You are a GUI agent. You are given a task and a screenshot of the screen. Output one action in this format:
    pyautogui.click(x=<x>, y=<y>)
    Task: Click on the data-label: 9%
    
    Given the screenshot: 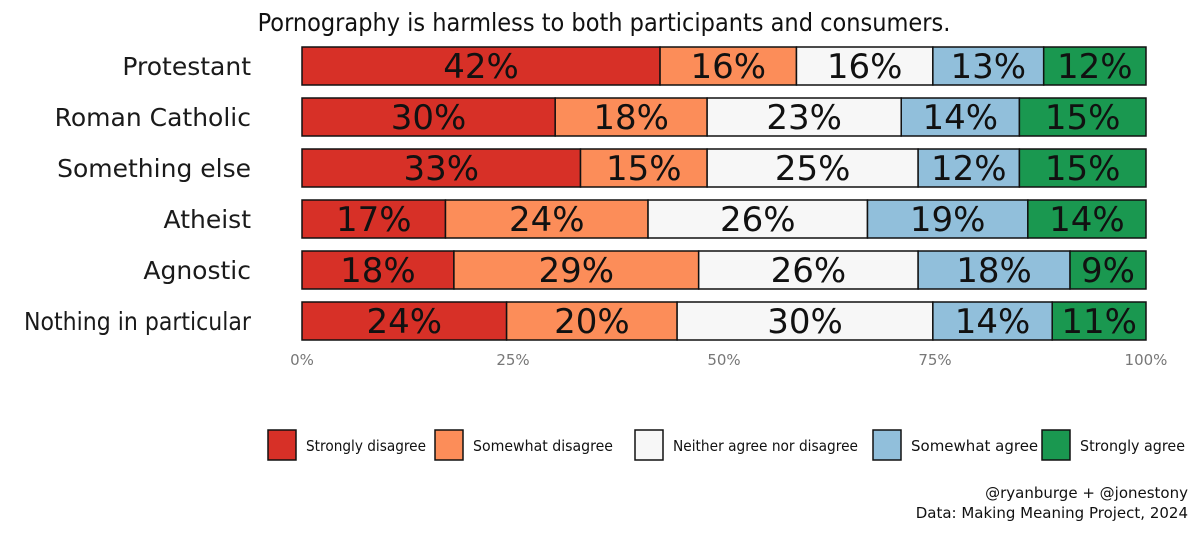 What is the action you would take?
    pyautogui.click(x=1108, y=271)
    